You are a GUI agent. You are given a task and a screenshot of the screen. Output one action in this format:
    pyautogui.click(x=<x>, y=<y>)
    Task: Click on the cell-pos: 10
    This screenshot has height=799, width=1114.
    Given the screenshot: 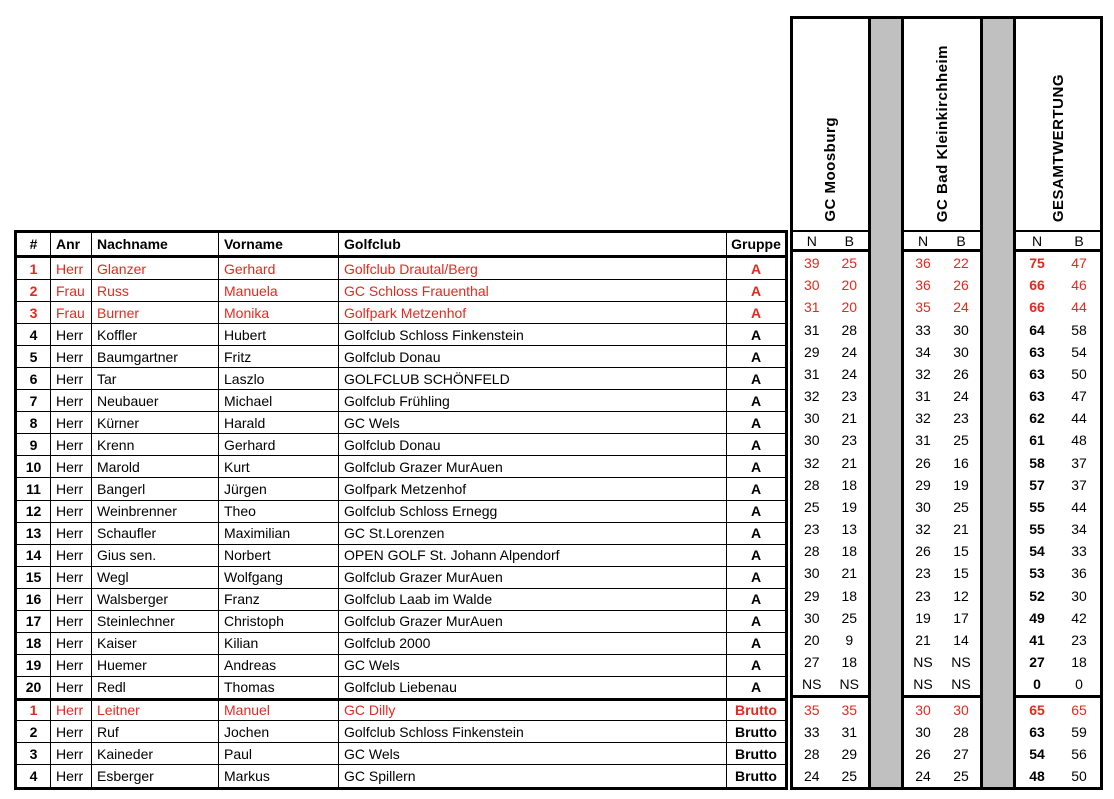 What is the action you would take?
    pyautogui.click(x=34, y=467)
    